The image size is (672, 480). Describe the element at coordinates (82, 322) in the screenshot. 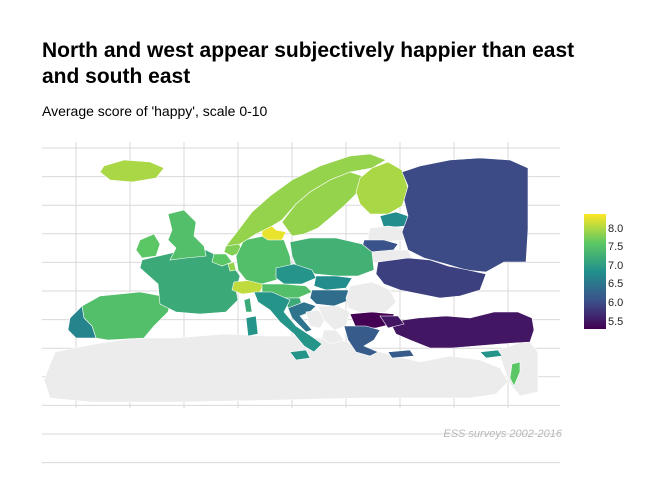

I see `region-portugal` at that location.